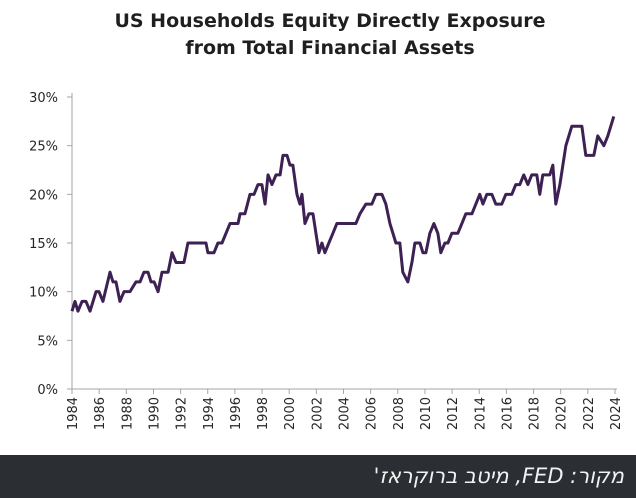 This screenshot has width=636, height=498. I want to click on y-tick-label: 15%, so click(43, 244).